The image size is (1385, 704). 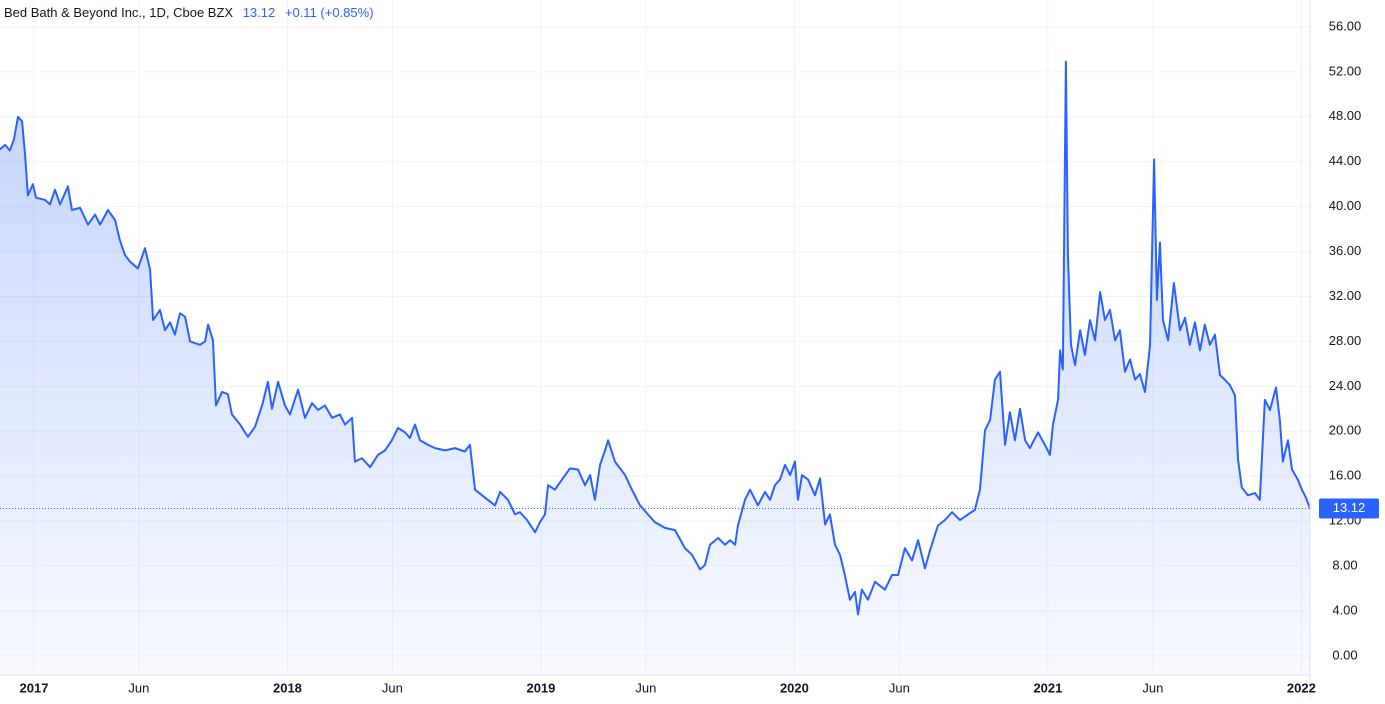 I want to click on x-tick-label: 2017, so click(x=34, y=687).